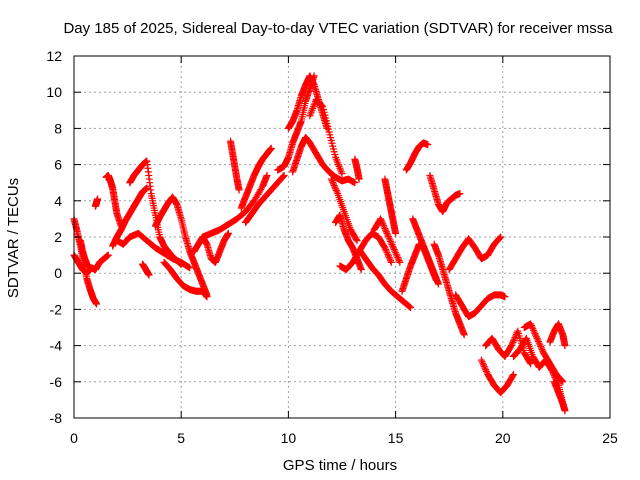  Describe the element at coordinates (344, 438) in the screenshot. I see `x-tick-labels: 0 5 10 15 20 25` at that location.